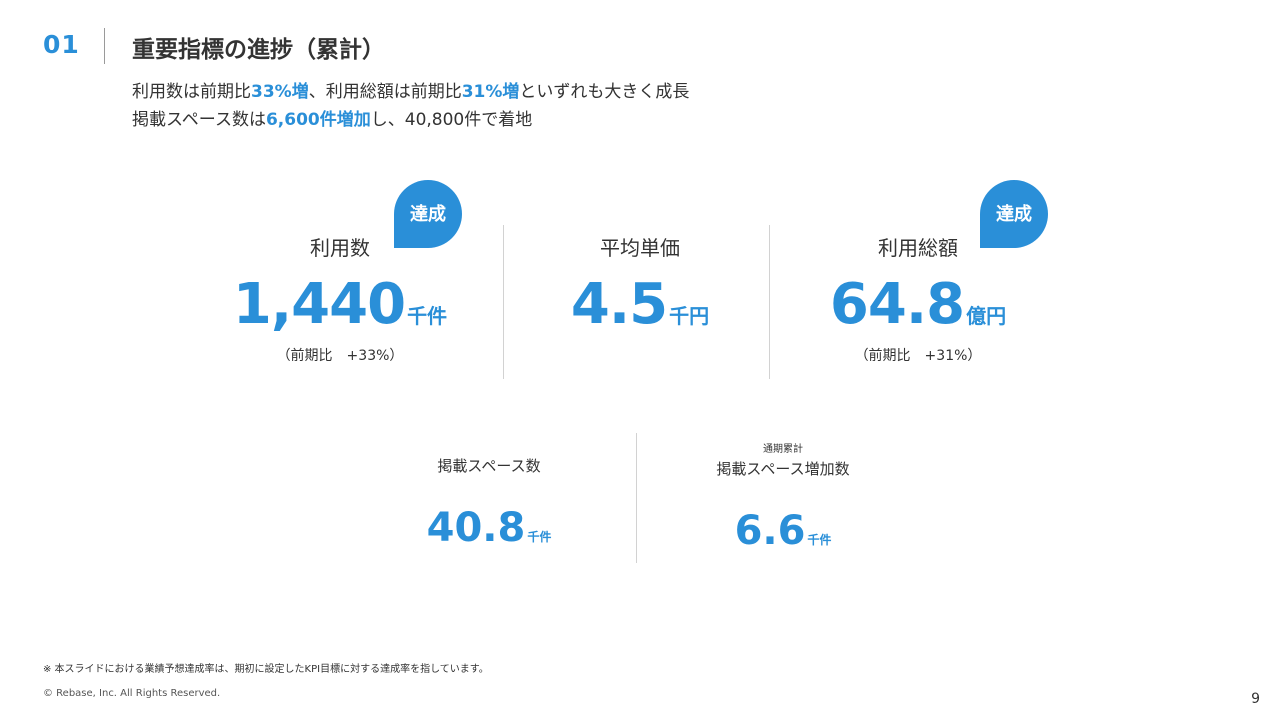  What do you see at coordinates (451, 120) in the screenshot?
I see `summary-text: し、40,800件で着地` at bounding box center [451, 120].